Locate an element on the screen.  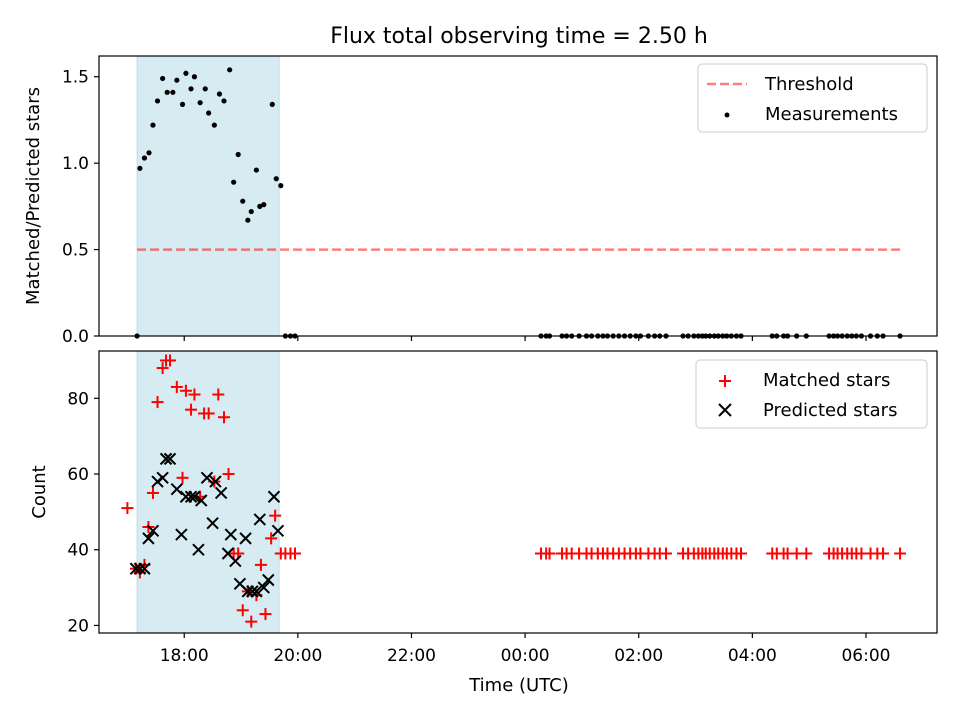
legend-threshold-label: Threshold is located at coordinates (809, 84).